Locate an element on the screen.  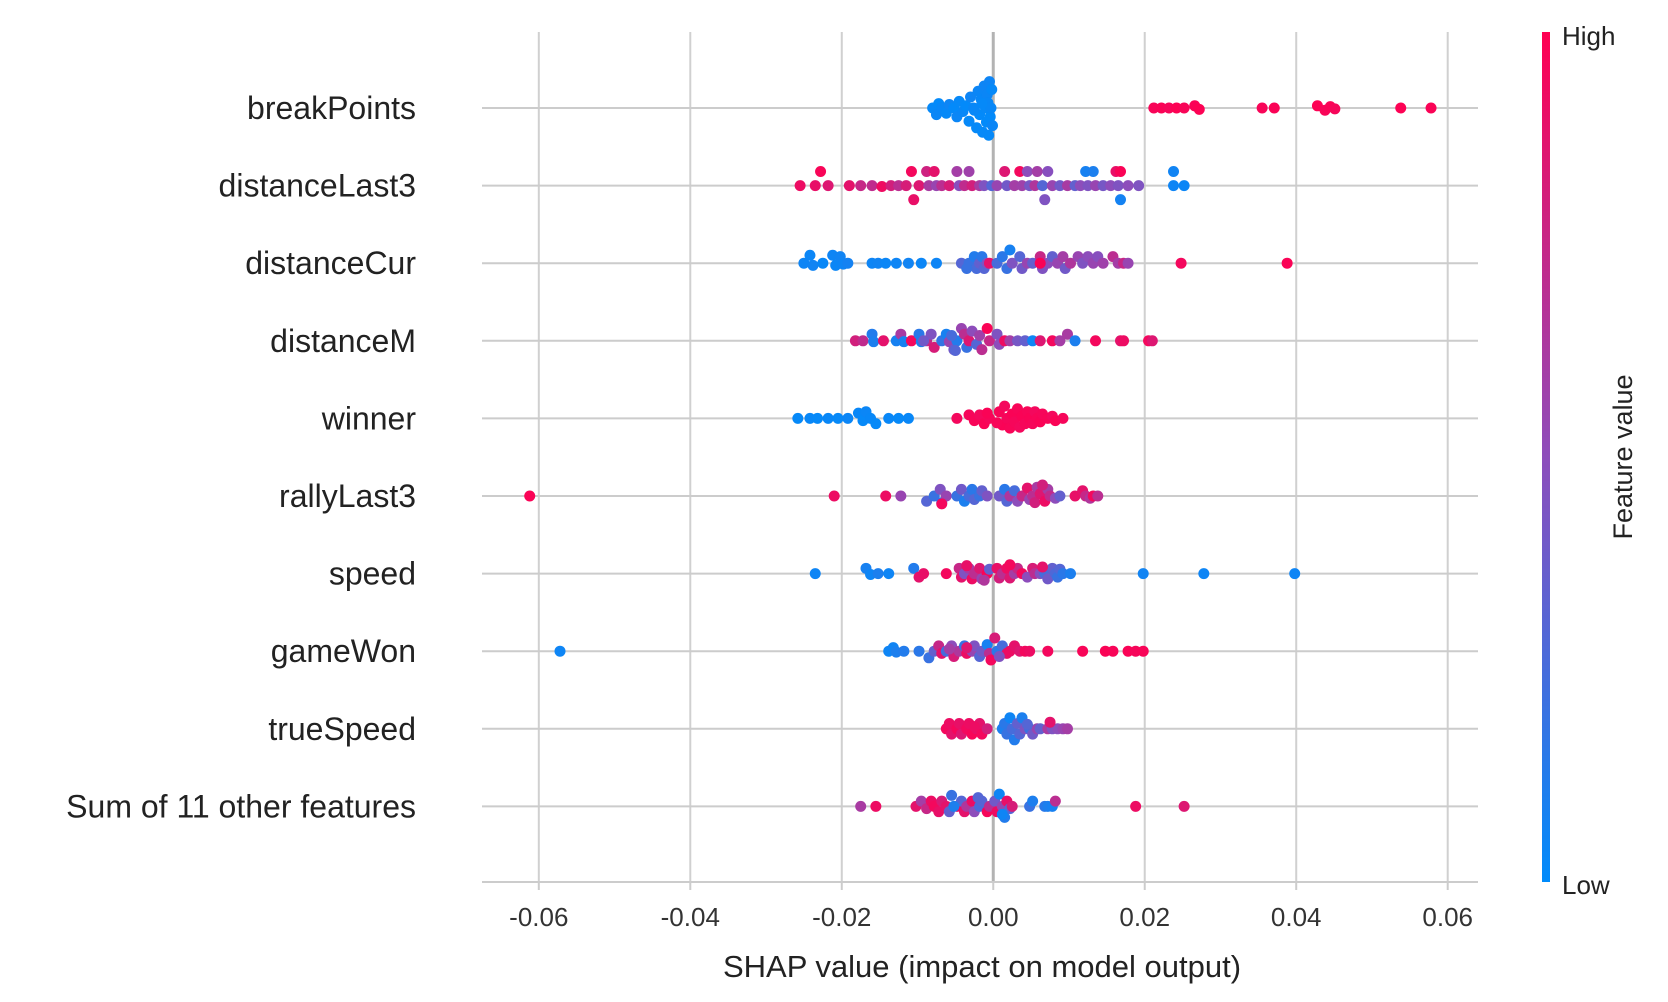
x-tick-label: 0.06 is located at coordinates (1447, 917).